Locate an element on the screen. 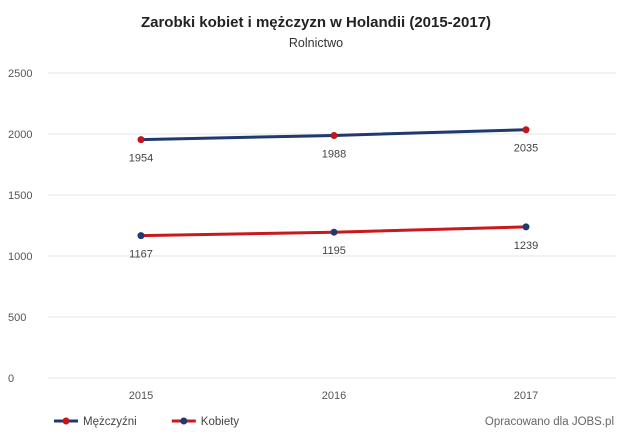 The width and height of the screenshot is (632, 440). data-label: 1239 is located at coordinates (526, 246).